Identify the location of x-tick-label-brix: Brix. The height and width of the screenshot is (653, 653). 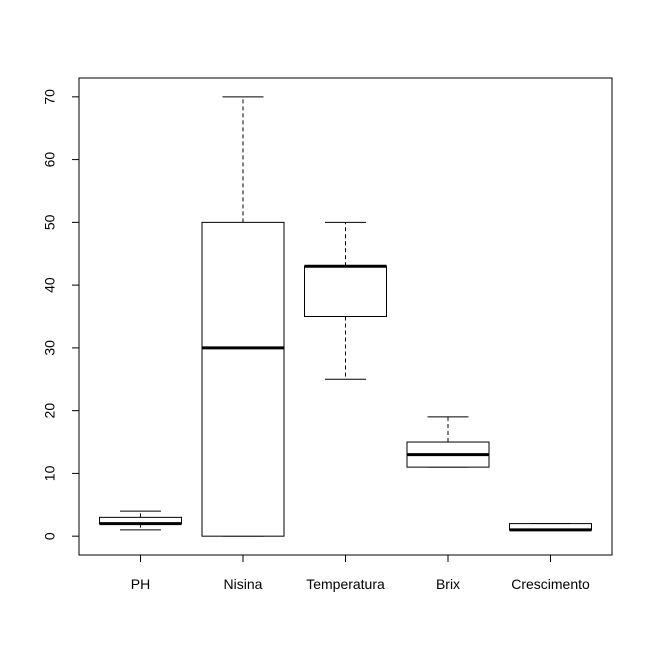
(448, 584).